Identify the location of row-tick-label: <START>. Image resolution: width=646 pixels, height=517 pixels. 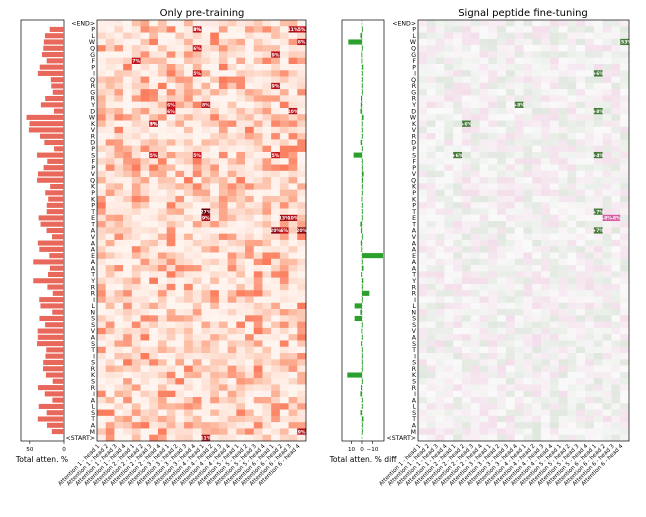
(401, 438).